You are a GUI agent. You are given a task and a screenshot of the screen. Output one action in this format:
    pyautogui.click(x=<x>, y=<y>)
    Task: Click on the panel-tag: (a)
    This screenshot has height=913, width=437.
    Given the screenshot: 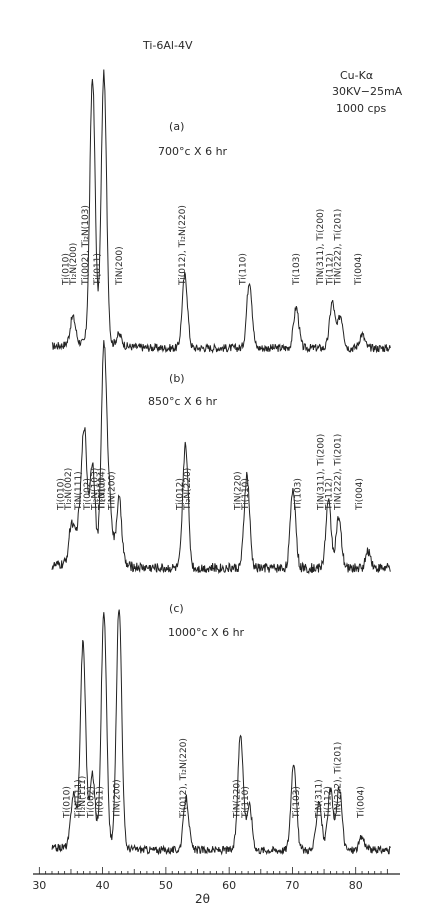 What is the action you would take?
    pyautogui.click(x=176, y=126)
    